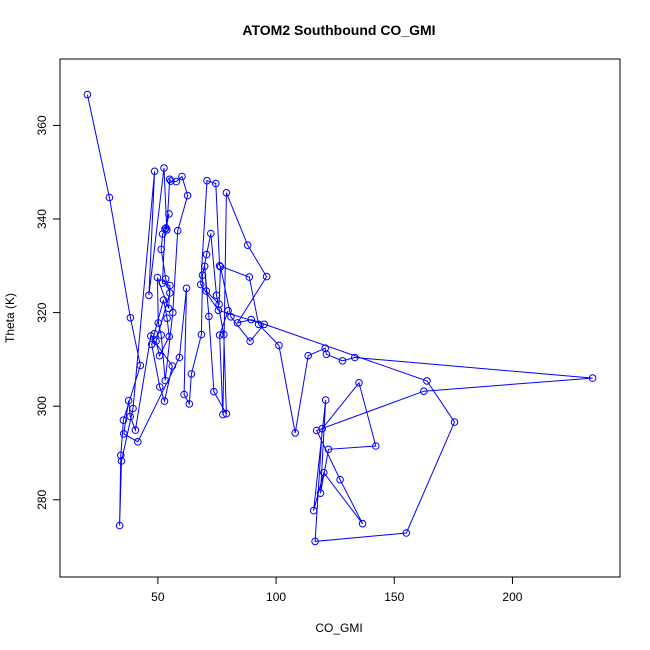  What do you see at coordinates (42, 312) in the screenshot?
I see `y-tick-label: 320` at bounding box center [42, 312].